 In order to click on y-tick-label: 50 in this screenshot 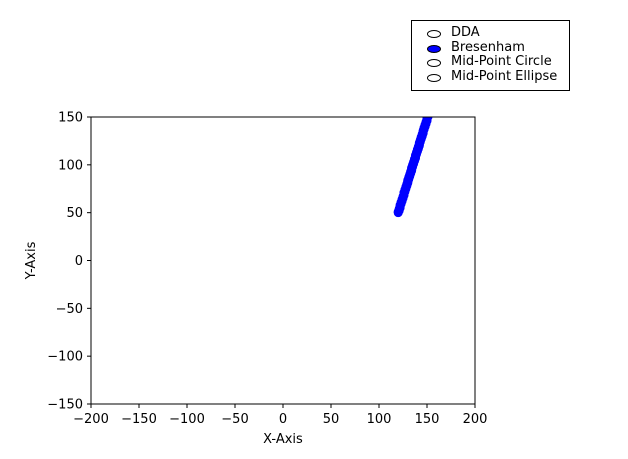, I will do `click(74, 213)`.